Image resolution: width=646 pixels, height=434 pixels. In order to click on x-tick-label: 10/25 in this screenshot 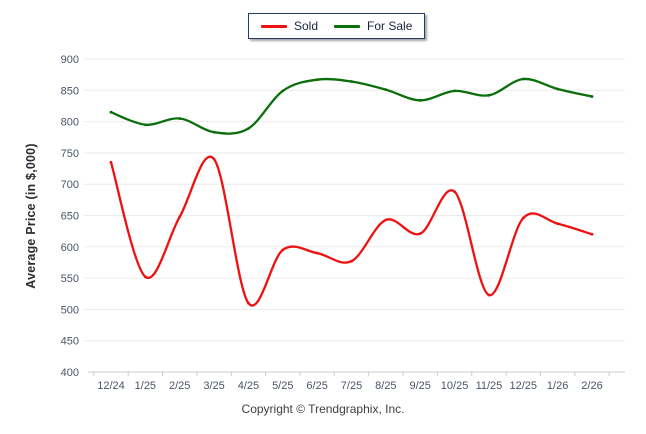, I will do `click(455, 386)`.